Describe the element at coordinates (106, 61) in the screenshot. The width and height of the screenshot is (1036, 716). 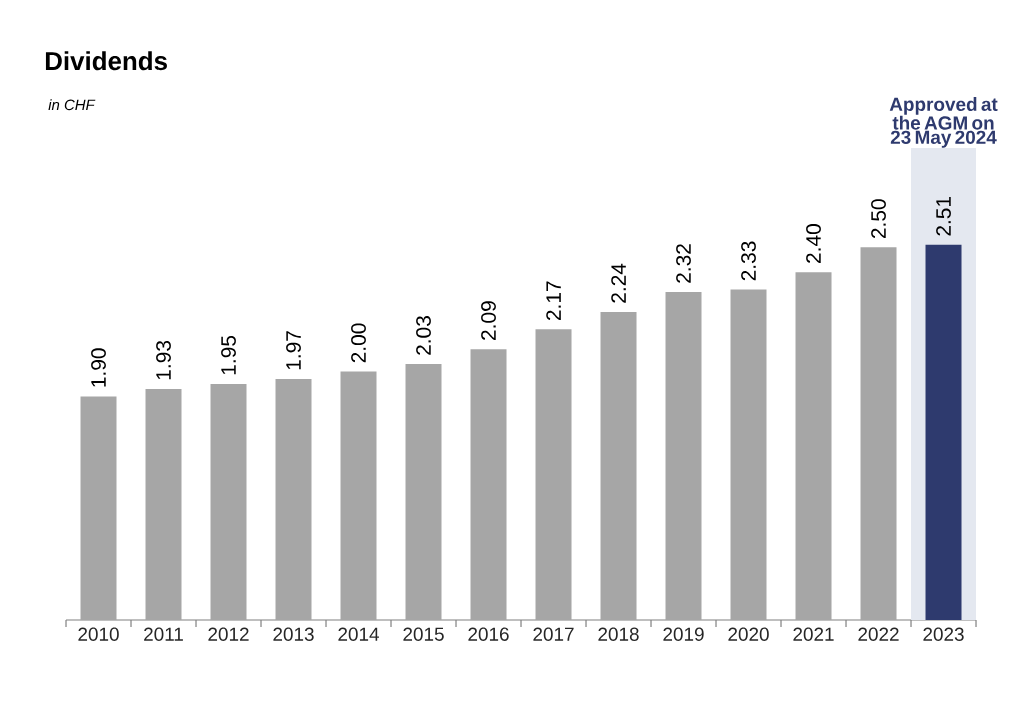
I see `chart-title: Dividends` at that location.